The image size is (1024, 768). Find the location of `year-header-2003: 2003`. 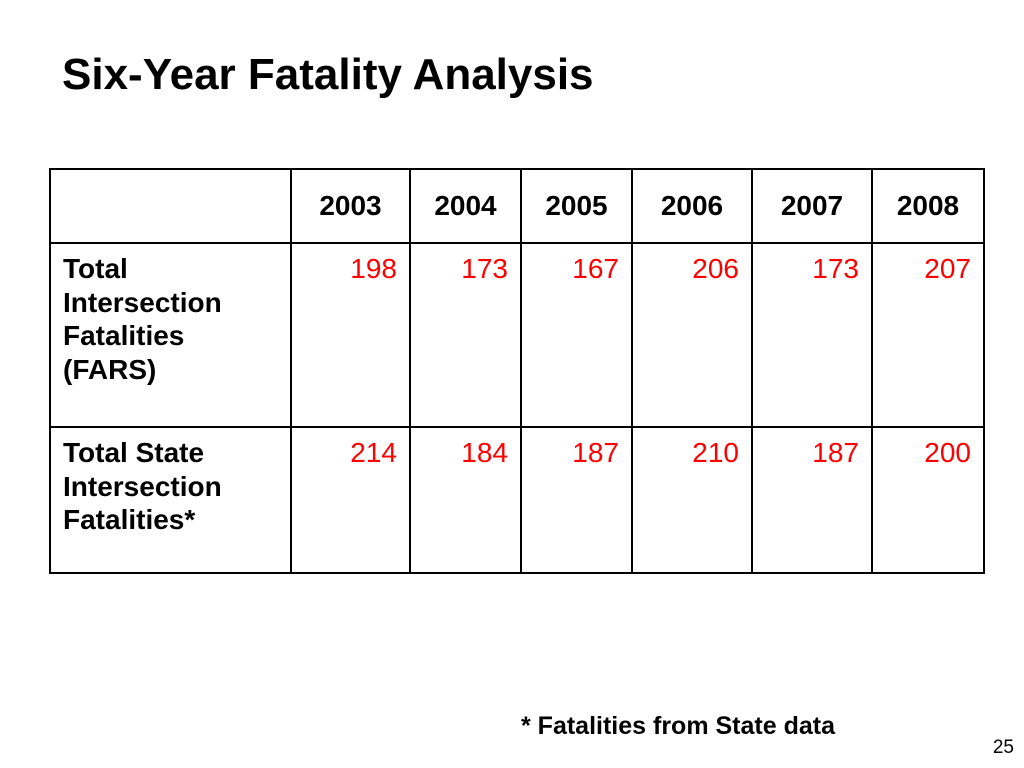

year-header-2003: 2003 is located at coordinates (350, 206).